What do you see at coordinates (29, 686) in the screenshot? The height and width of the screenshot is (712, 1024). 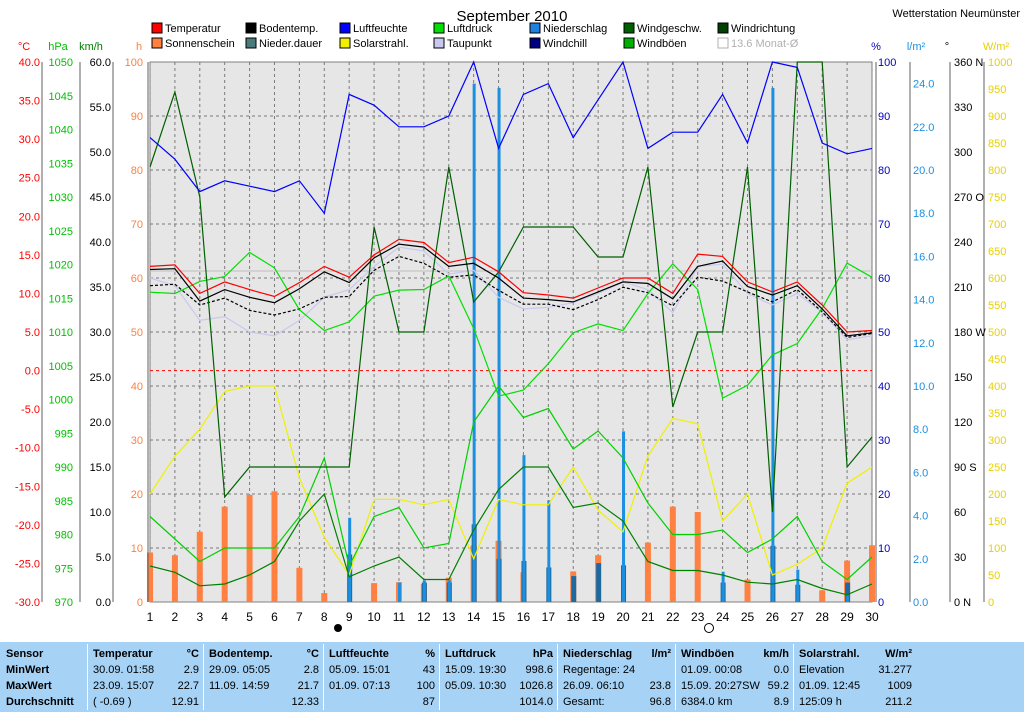 I see `stats-header-max: MaxWert` at bounding box center [29, 686].